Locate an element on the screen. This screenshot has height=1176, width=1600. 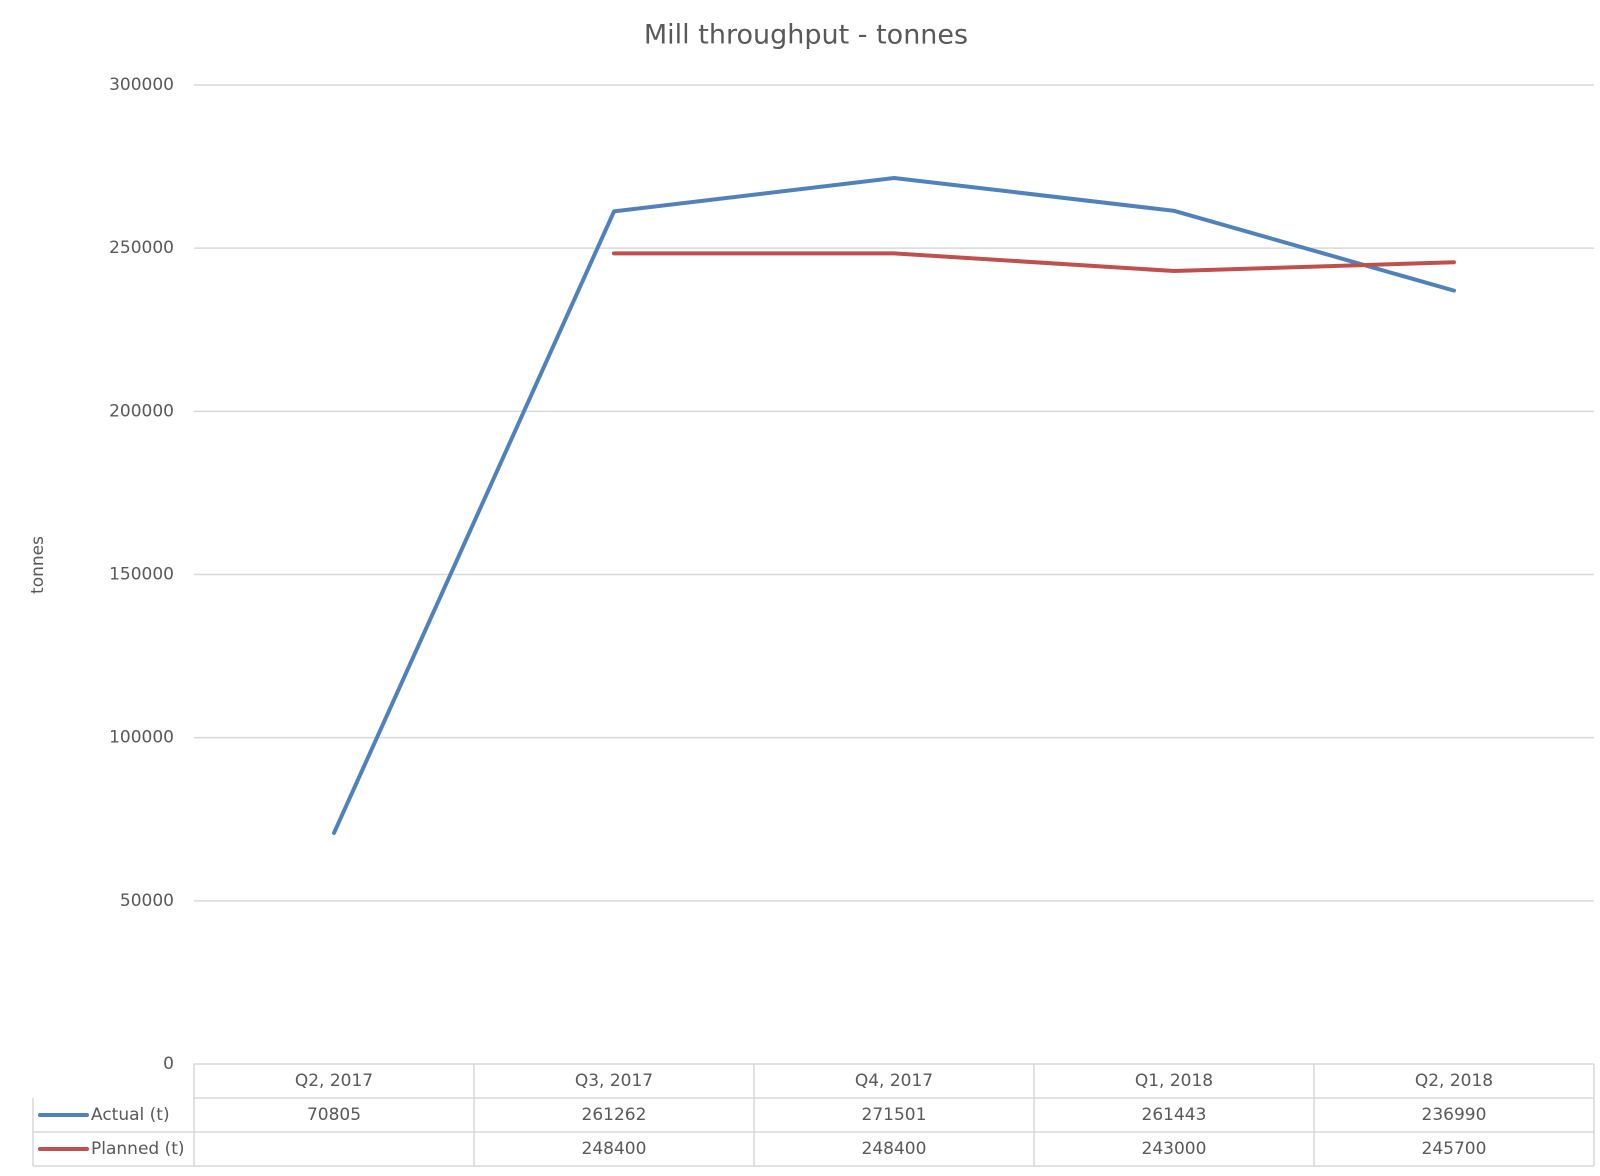
table-value: 271501 is located at coordinates (894, 1115).